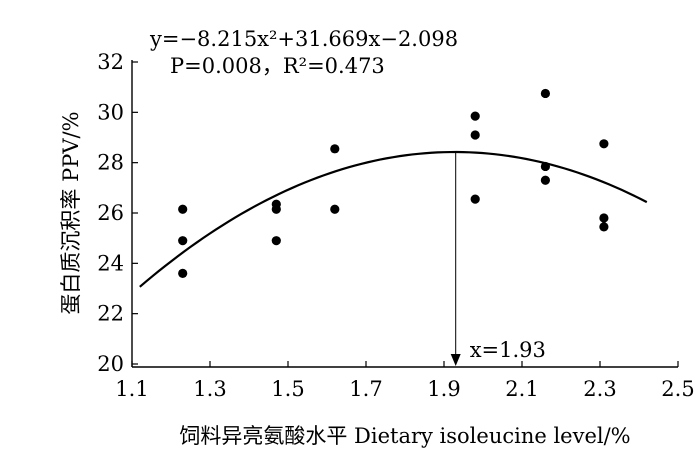 The height and width of the screenshot is (453, 700). Describe the element at coordinates (110, 364) in the screenshot. I see `y-tick-label: 20` at that location.